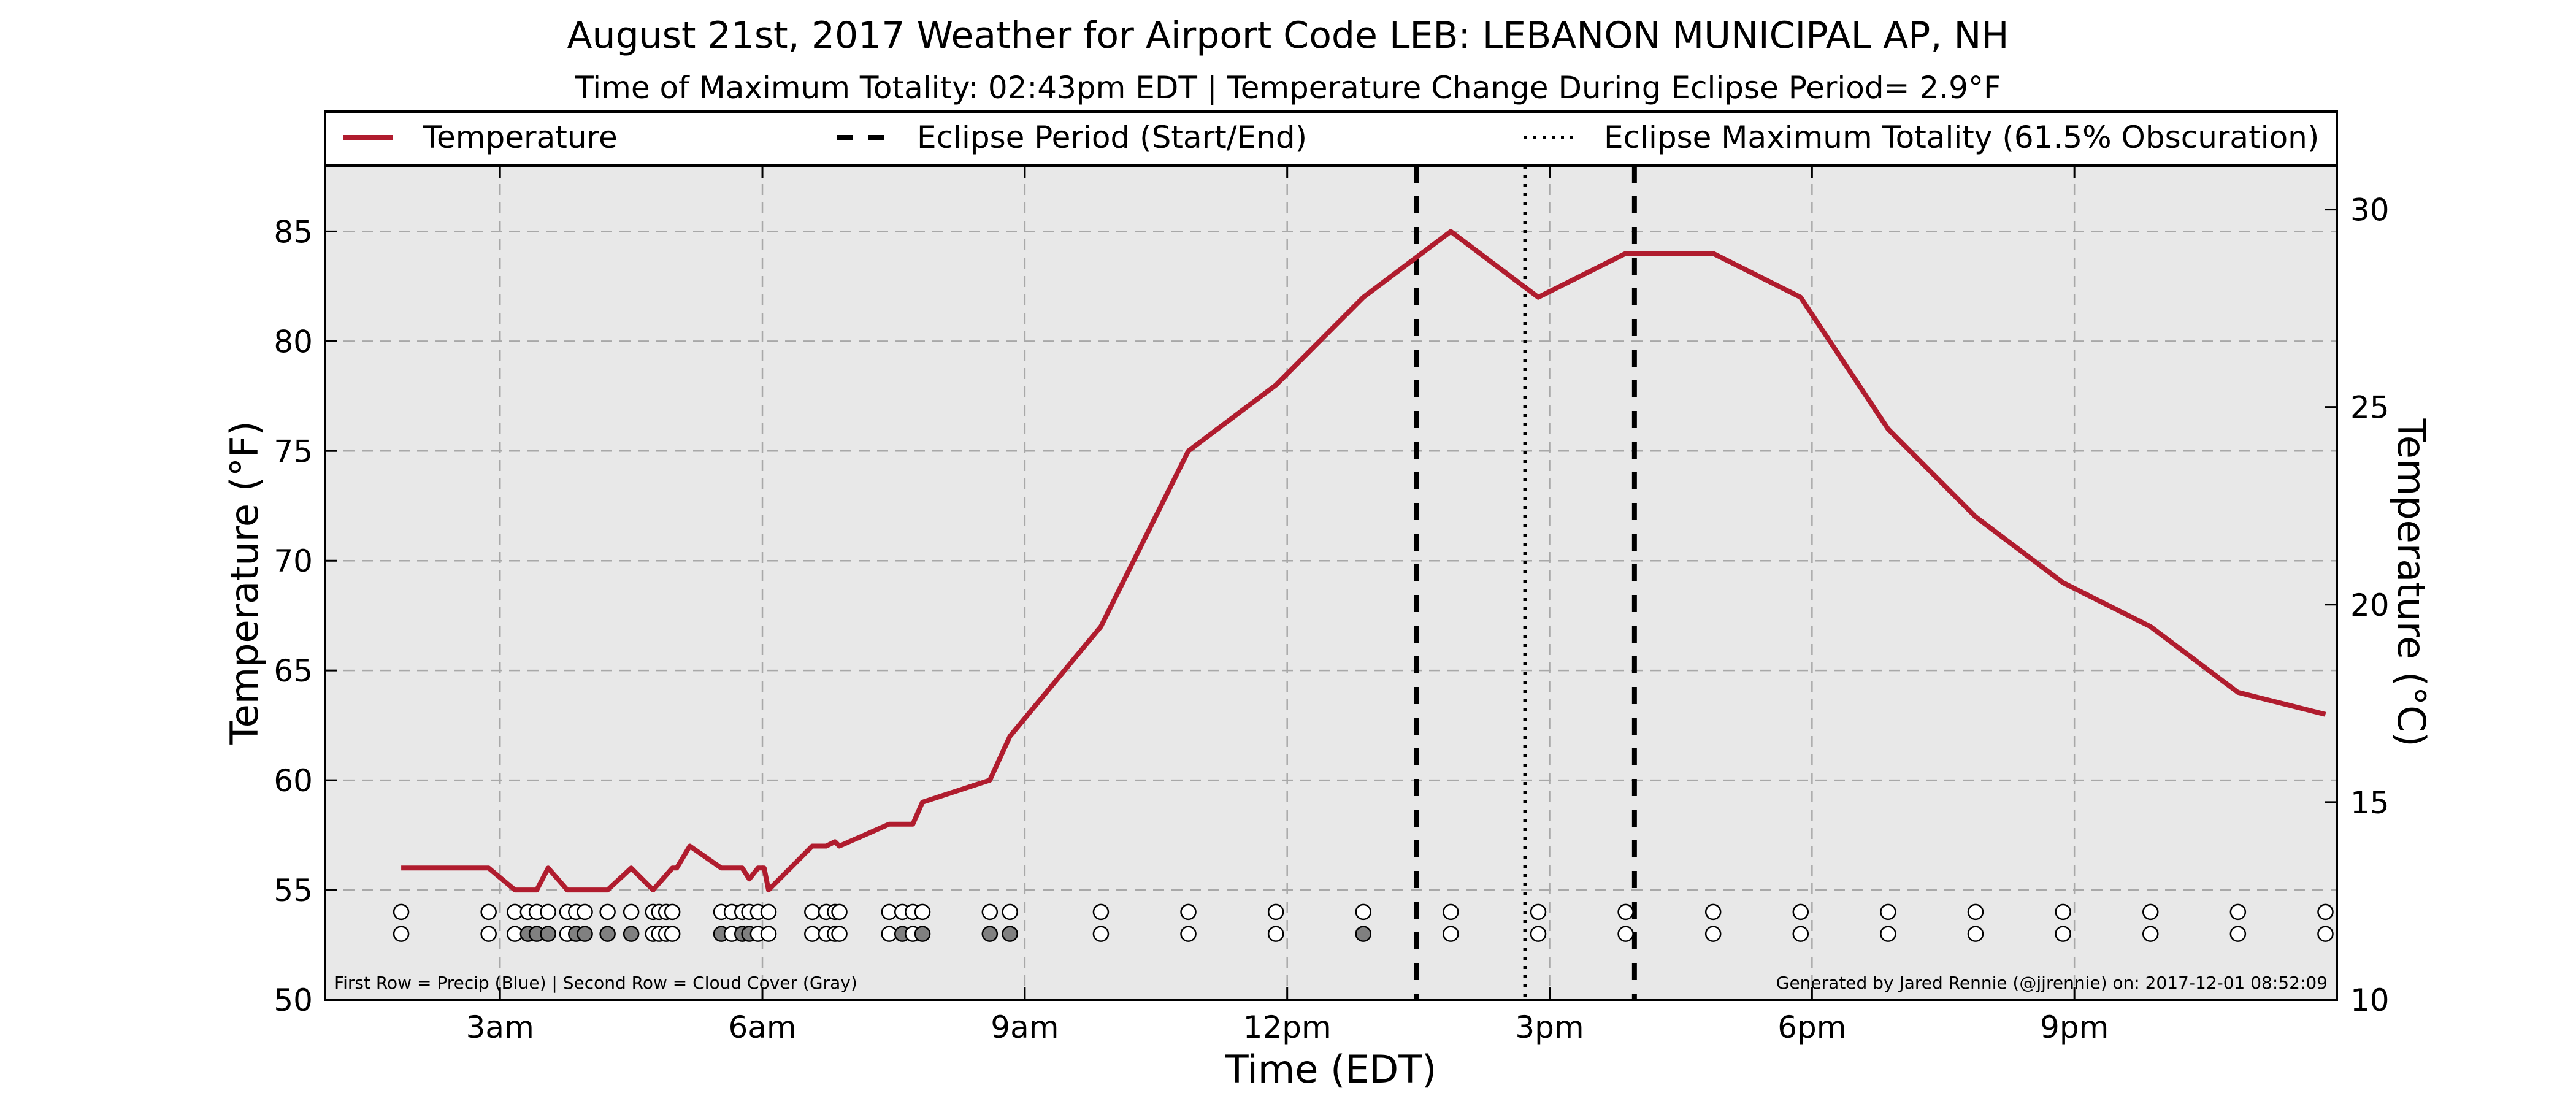  Describe the element at coordinates (293, 451) in the screenshot. I see `y-tick-label-left: 75` at that location.